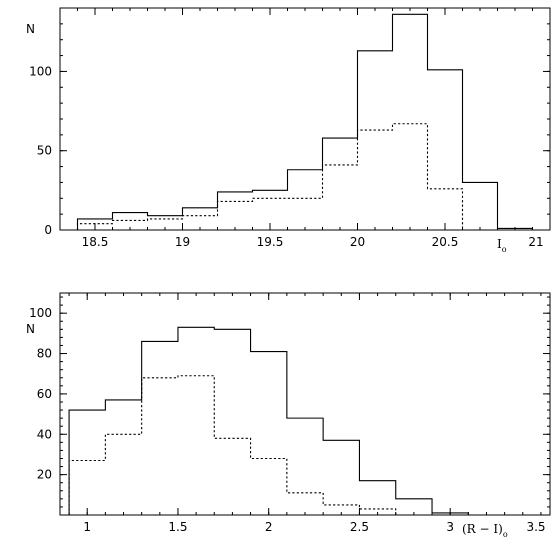 The height and width of the screenshot is (545, 560). What do you see at coordinates (44, 475) in the screenshot?
I see `y-tick-label: 20` at bounding box center [44, 475].